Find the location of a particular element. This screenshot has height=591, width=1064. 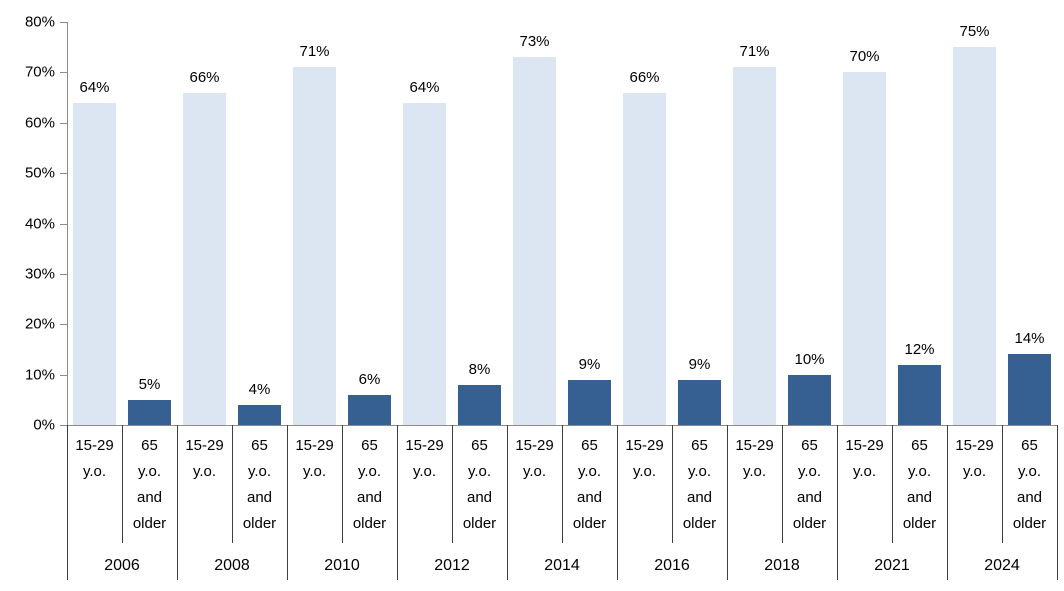

bar-value-label: 70% is located at coordinates (864, 57).